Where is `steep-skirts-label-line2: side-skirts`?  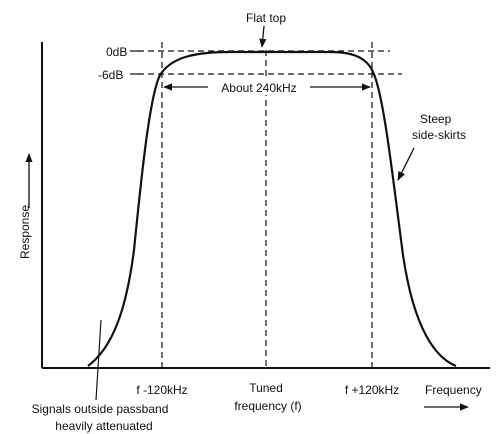 steep-skirts-label-line2: side-skirts is located at coordinates (439, 135).